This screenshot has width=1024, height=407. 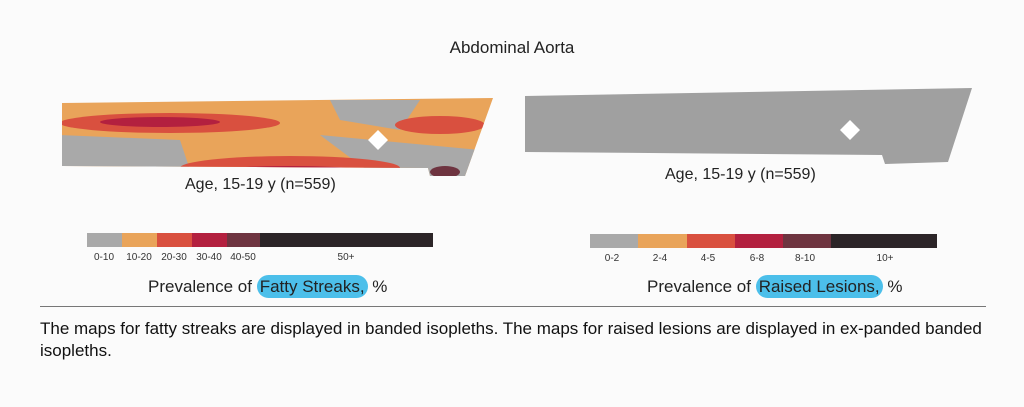 I want to click on legend-label: 20-30, so click(x=174, y=257).